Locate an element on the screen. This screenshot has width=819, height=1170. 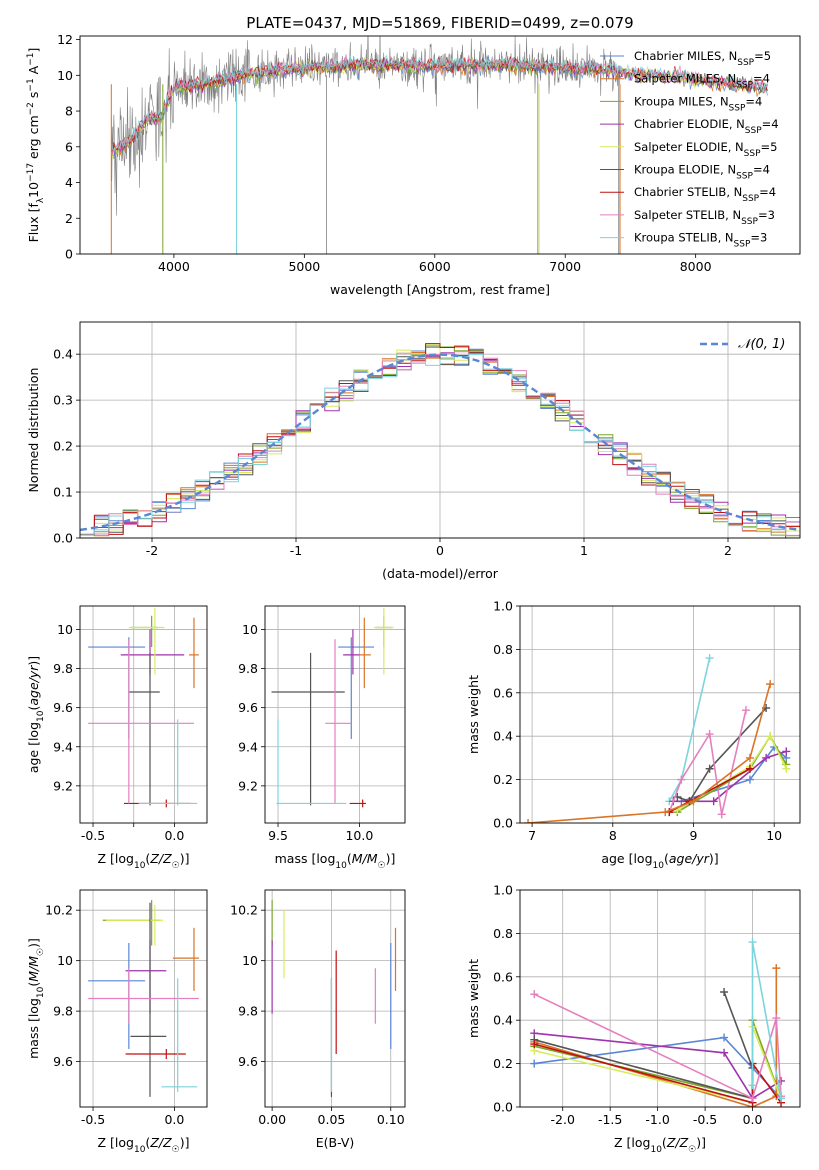
y-tick-label: 9.4 is located at coordinates (248, 746).